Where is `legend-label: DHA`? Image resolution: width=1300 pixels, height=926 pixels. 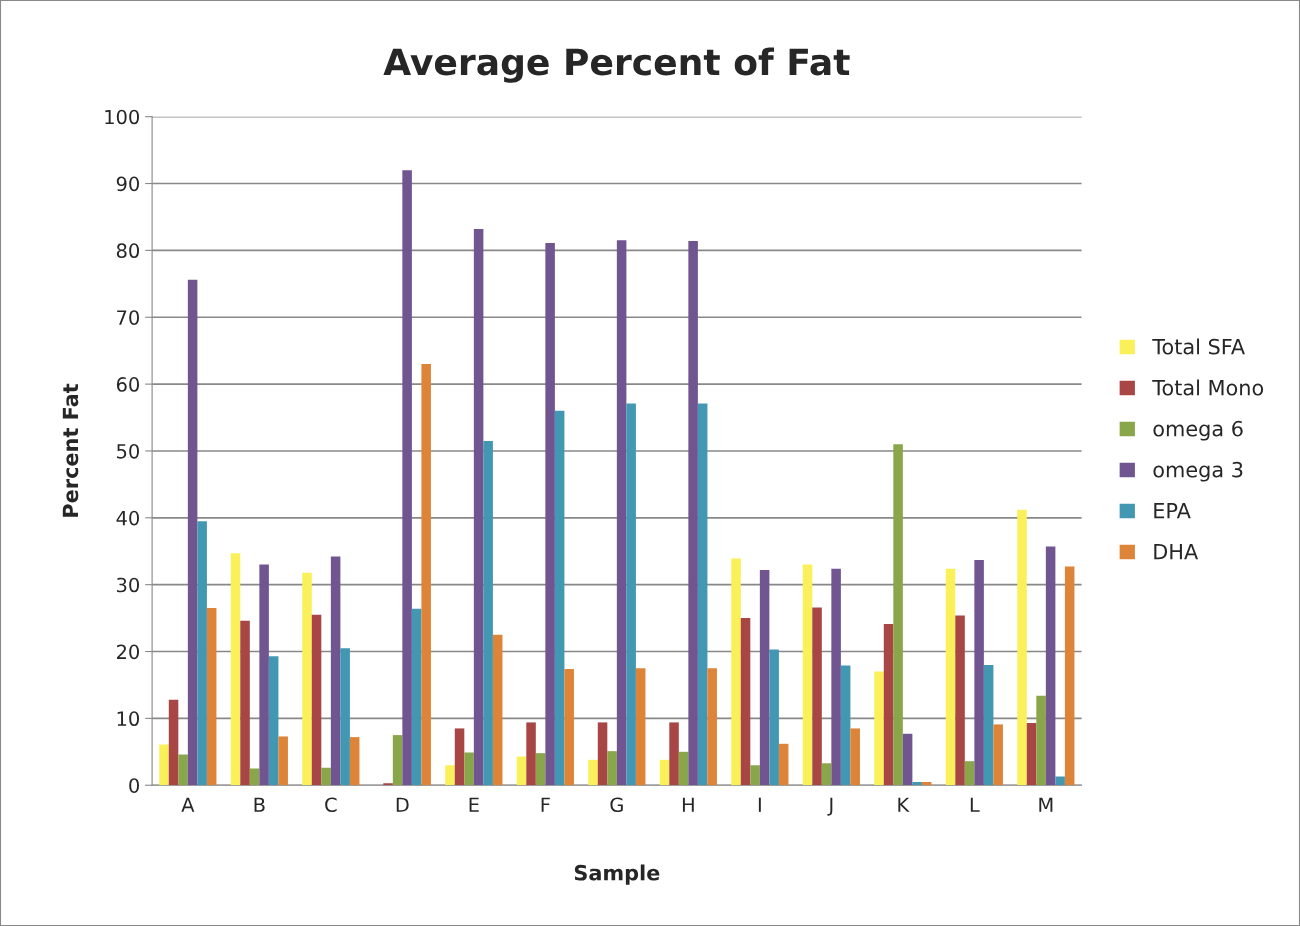 legend-label: DHA is located at coordinates (1176, 552).